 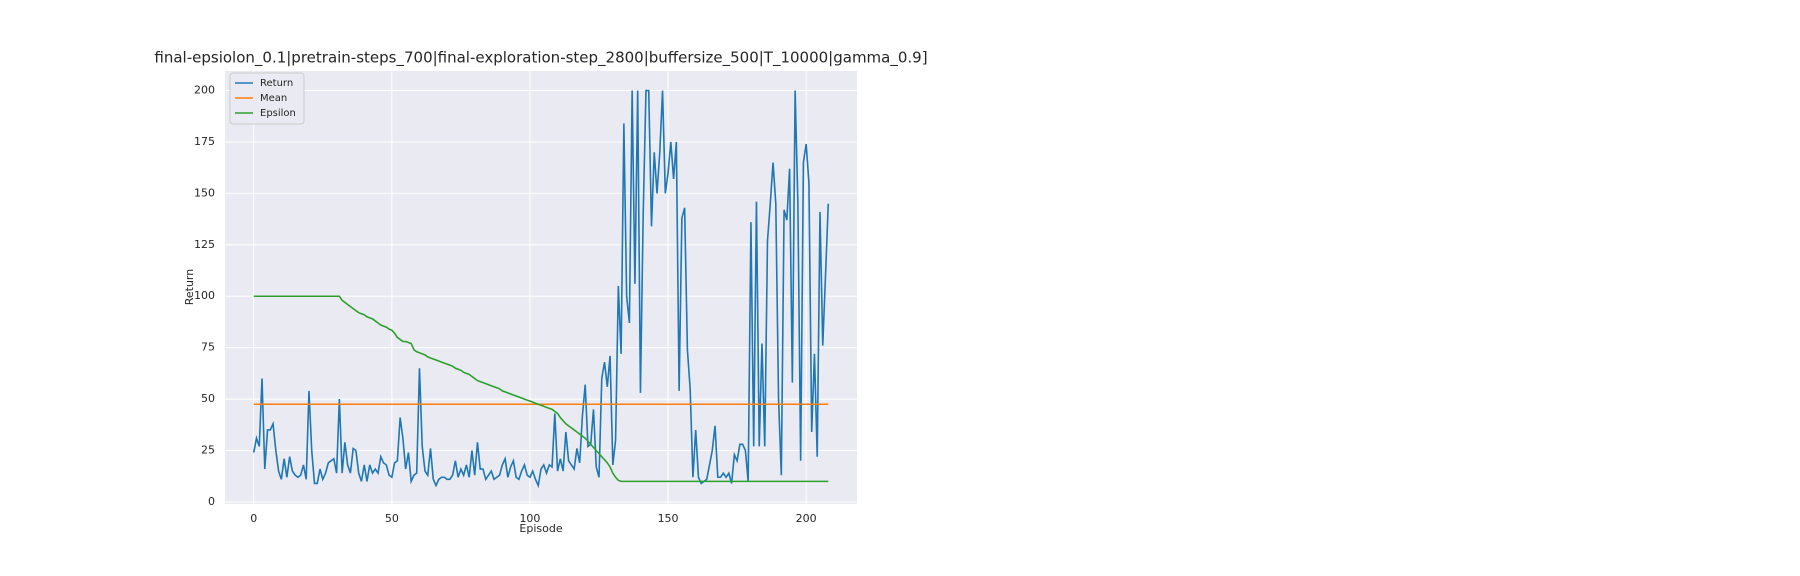 I want to click on y-tick-label: 200, so click(x=204, y=90).